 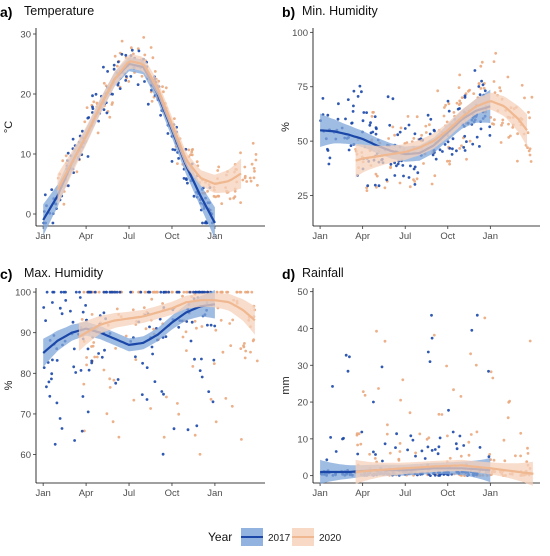 What do you see at coordinates (441, 131) in the screenshot?
I see `smooth-line-2020` at bounding box center [441, 131].